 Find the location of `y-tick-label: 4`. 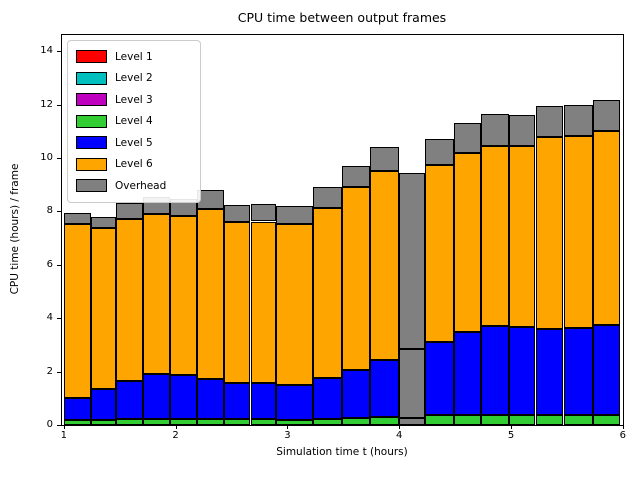

y-tick-label: 4 is located at coordinates (49, 318).